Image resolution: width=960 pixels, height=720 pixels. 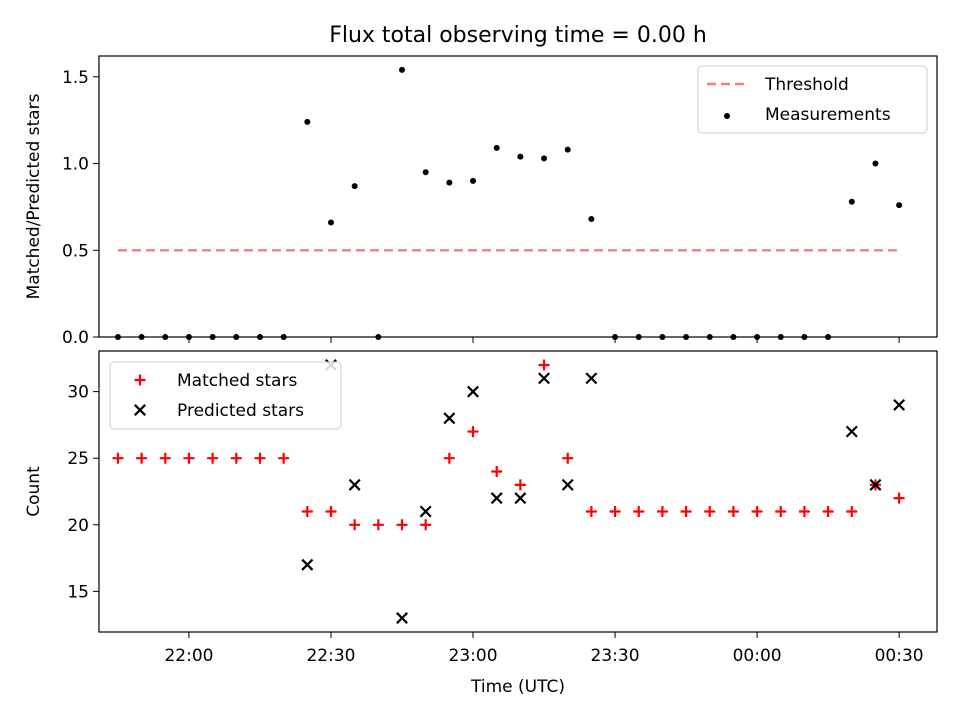 What do you see at coordinates (78, 459) in the screenshot?
I see `y-tick-label: 25` at bounding box center [78, 459].